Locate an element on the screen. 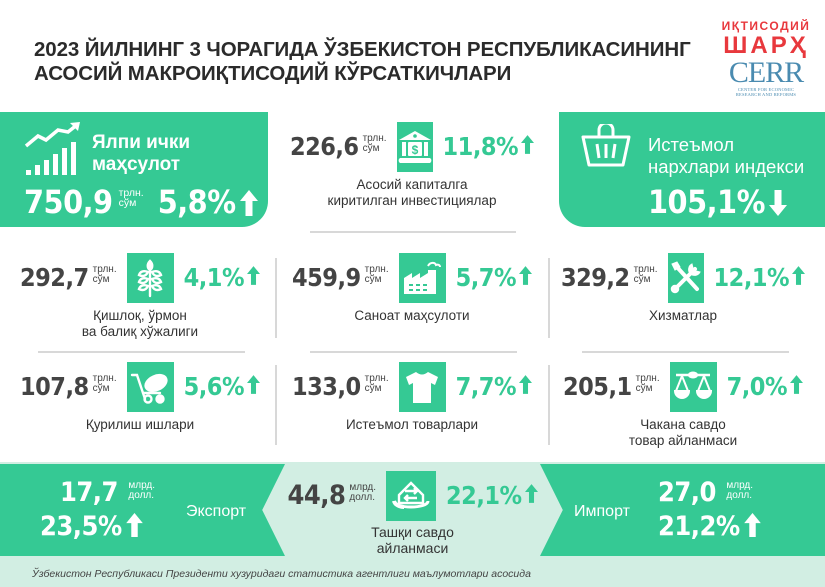 The width and height of the screenshot is (825, 587). stat-construction: 107,8 трлн. сўм 5,6% Қурилиш ишлари is located at coordinates (140, 397).